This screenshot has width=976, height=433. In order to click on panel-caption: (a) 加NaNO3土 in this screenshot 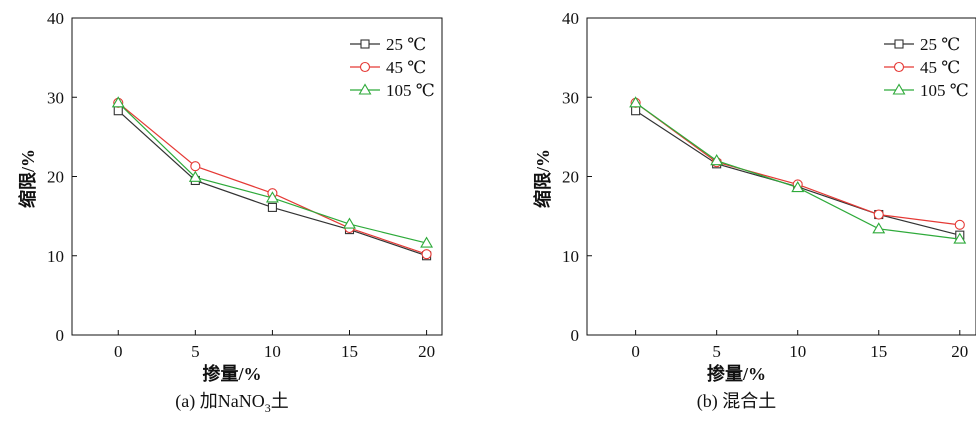, I will do `click(231, 403)`.